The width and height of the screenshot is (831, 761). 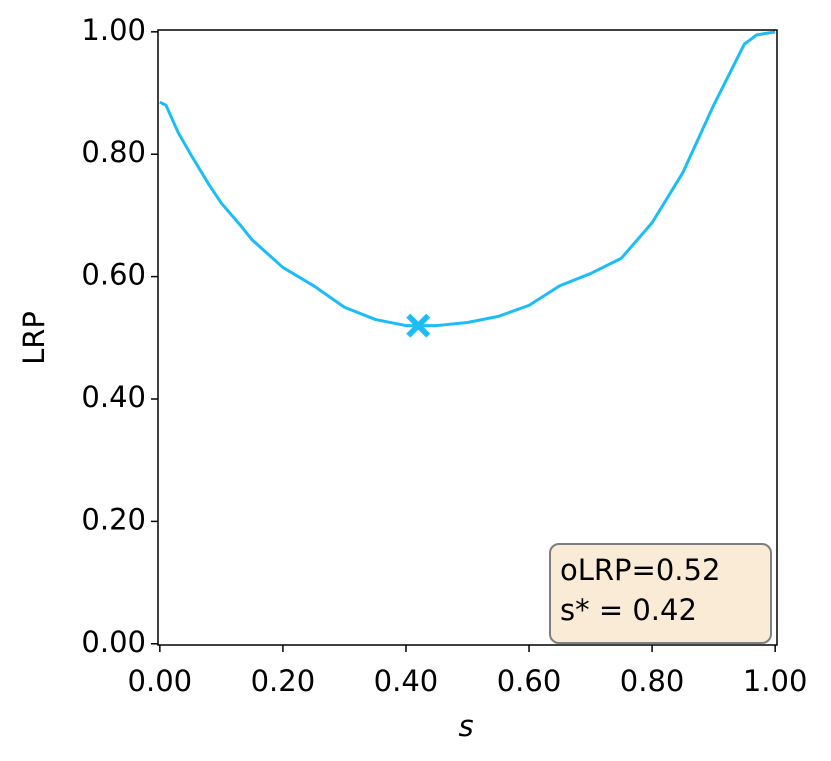 I want to click on annotation-box, so click(x=660, y=593).